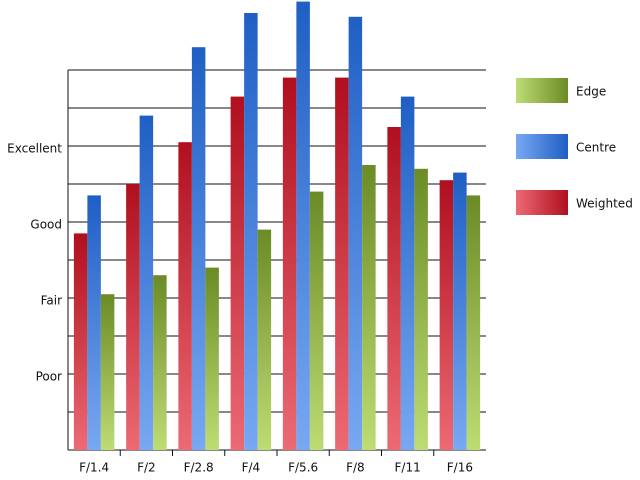  I want to click on x-tick-label: F/5.6, so click(303, 468).